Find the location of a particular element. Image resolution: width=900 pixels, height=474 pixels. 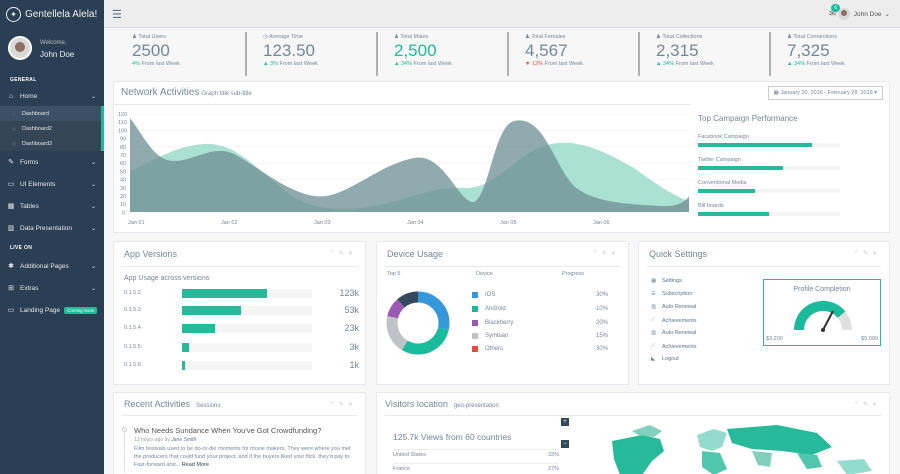

quick-item-settings: ▦ Settings is located at coordinates (666, 281).